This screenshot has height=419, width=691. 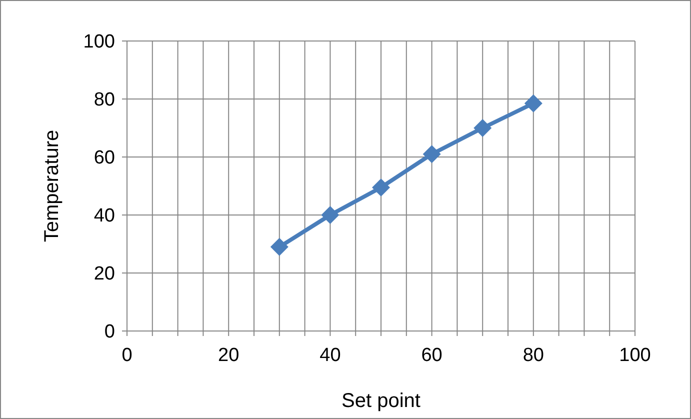 What do you see at coordinates (104, 216) in the screenshot?
I see `y-tick-label: 40` at bounding box center [104, 216].